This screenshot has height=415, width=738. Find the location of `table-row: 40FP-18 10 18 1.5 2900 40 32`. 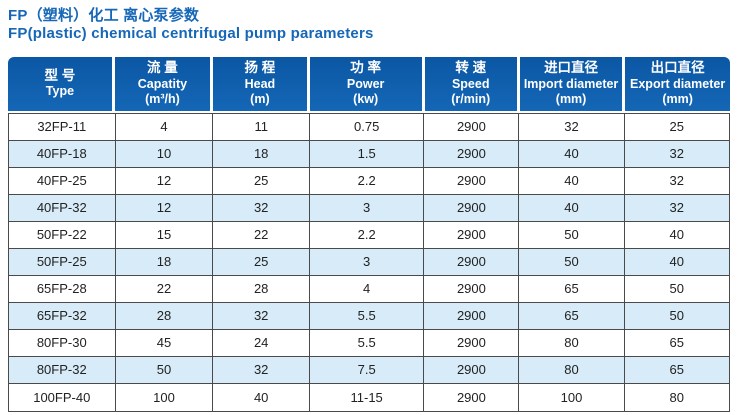

table-row: 40FP-18 10 18 1.5 2900 40 32 is located at coordinates (369, 154).